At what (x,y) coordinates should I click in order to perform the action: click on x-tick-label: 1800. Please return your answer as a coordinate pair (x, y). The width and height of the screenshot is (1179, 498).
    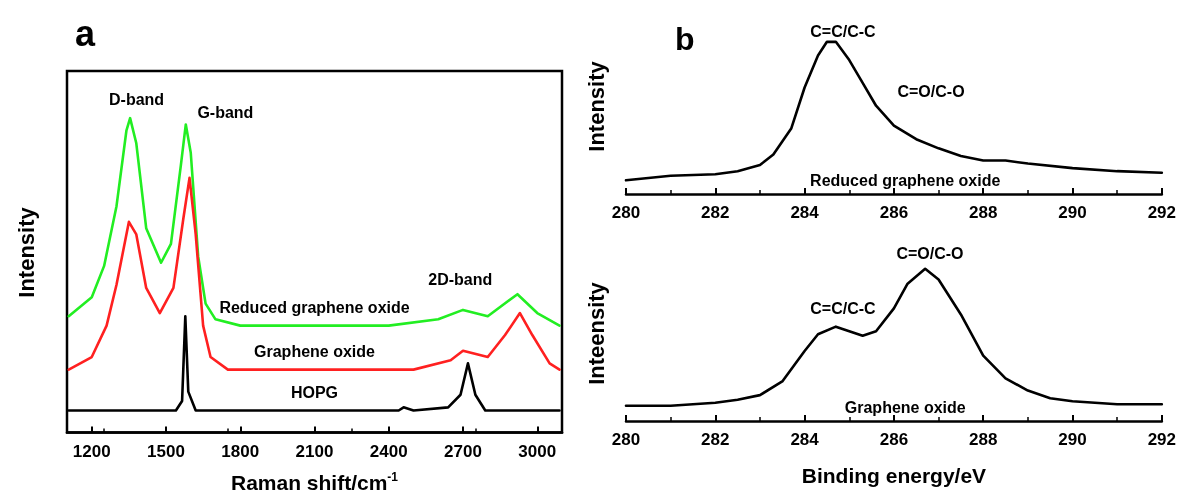
    Looking at the image, I should click on (240, 451).